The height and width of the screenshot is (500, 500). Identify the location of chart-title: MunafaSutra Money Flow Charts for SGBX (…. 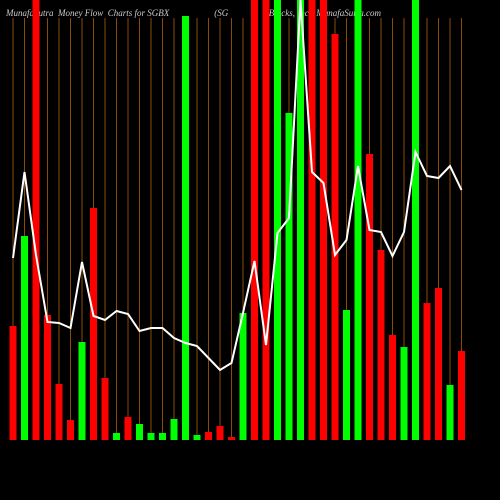
(193, 13).